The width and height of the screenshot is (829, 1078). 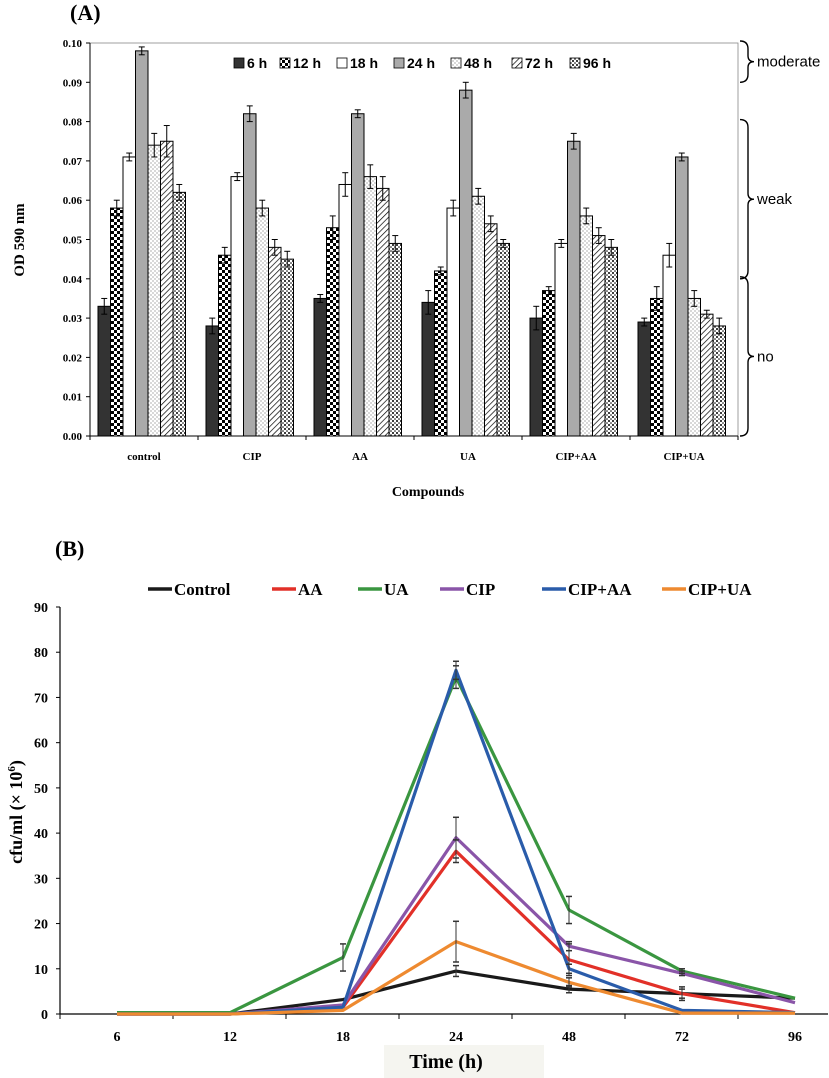 I want to click on bar-72h-CIP, so click(x=275, y=341).